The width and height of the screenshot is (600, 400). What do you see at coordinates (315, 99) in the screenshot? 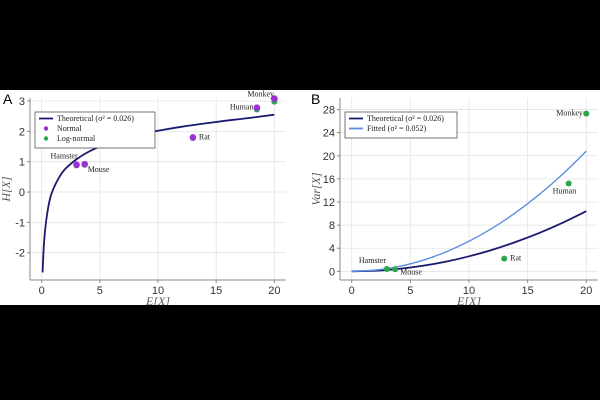
I see `panel-letter: B` at bounding box center [315, 99].